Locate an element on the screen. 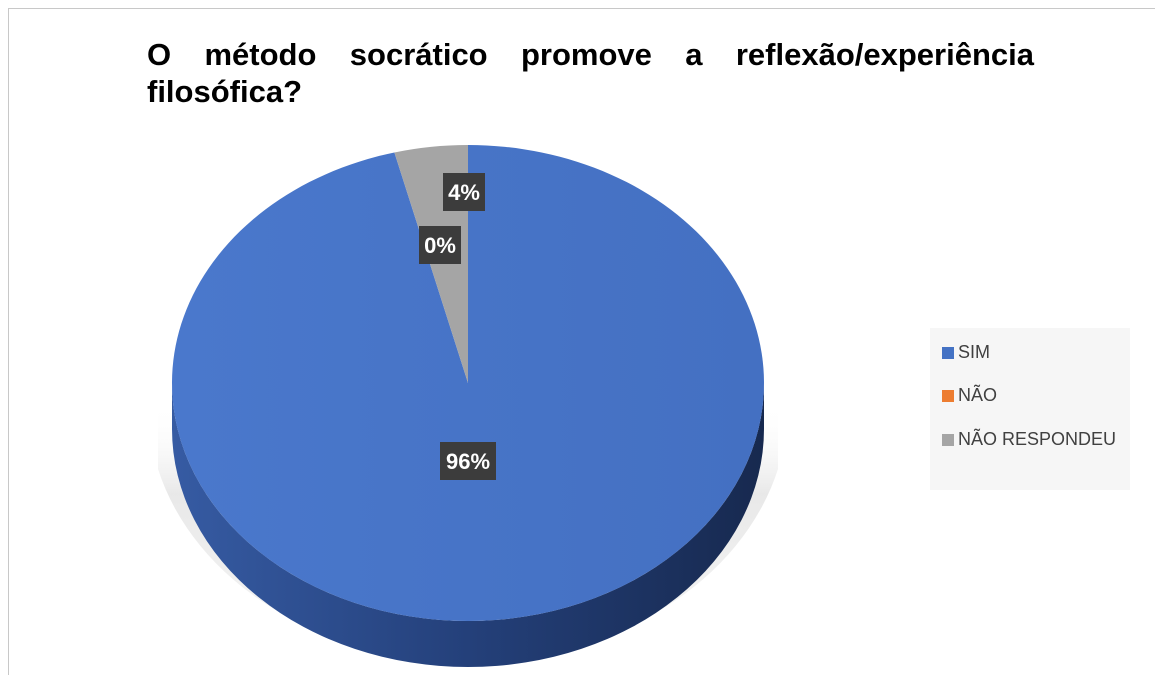 The height and width of the screenshot is (675, 1155). data-label-nao-respondeu-text: 4% is located at coordinates (464, 192).